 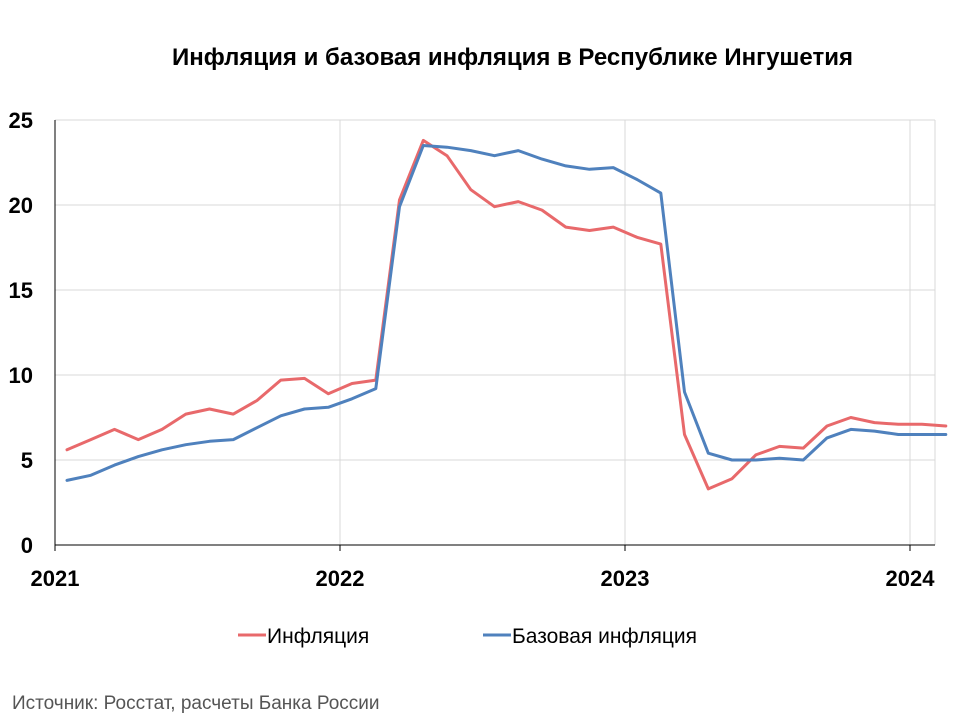 I want to click on y-tick-label-20: 20, so click(x=21, y=205).